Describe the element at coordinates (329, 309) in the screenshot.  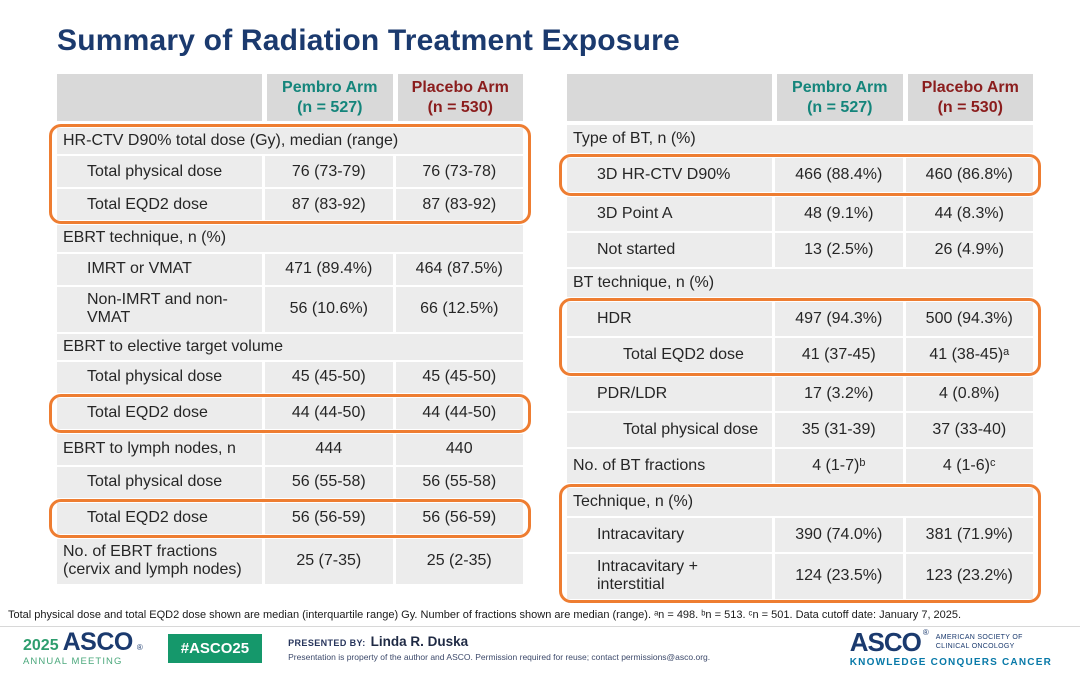
I see `pembro-value: 56 (10.6%)` at that location.